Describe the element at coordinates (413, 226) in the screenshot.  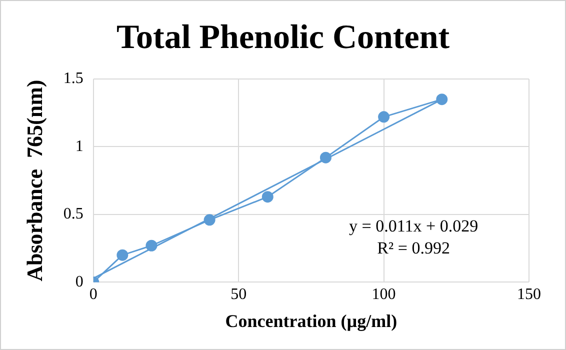
I see `annotation: y = 0.011x + 0.029` at that location.